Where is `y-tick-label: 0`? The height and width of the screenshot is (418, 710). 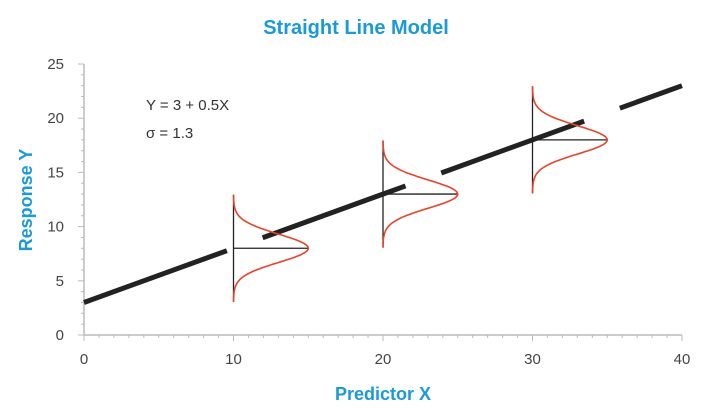
y-tick-label: 0 is located at coordinates (60, 335).